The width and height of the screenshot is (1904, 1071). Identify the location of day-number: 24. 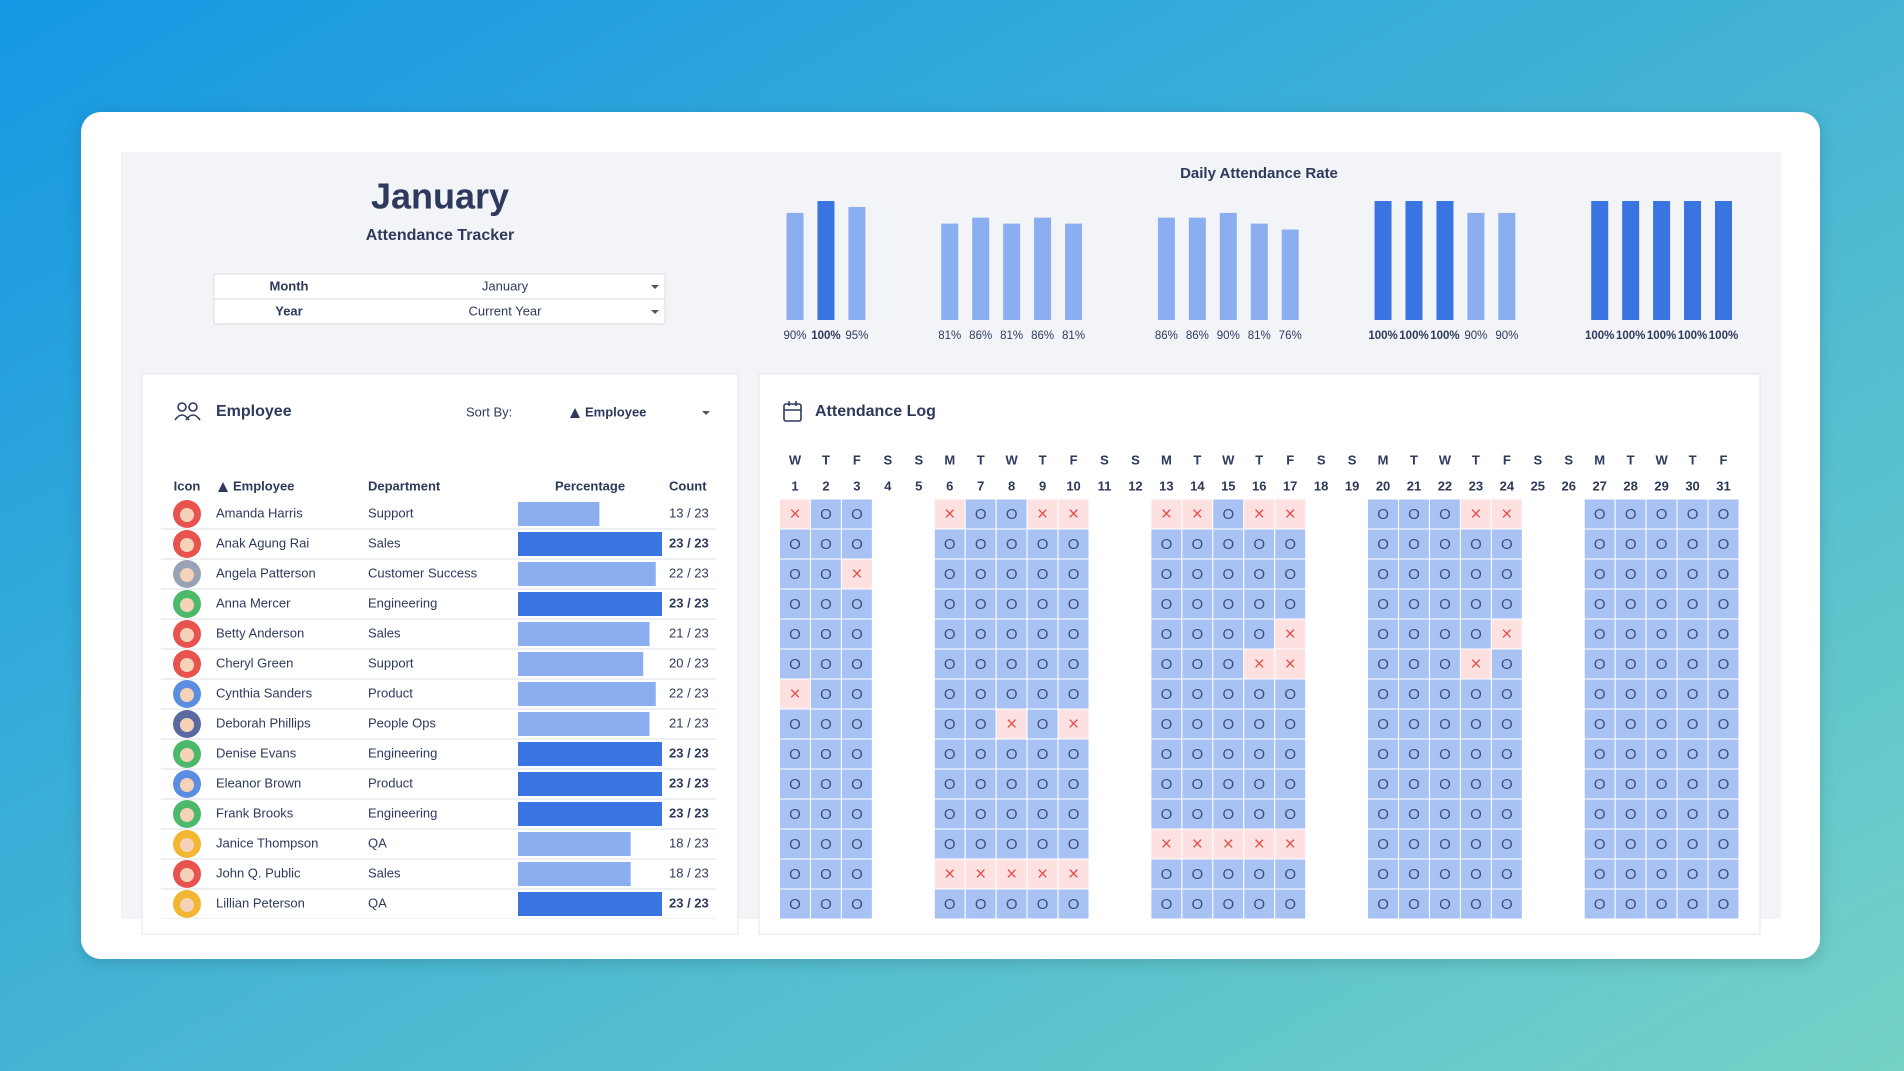
(1507, 485).